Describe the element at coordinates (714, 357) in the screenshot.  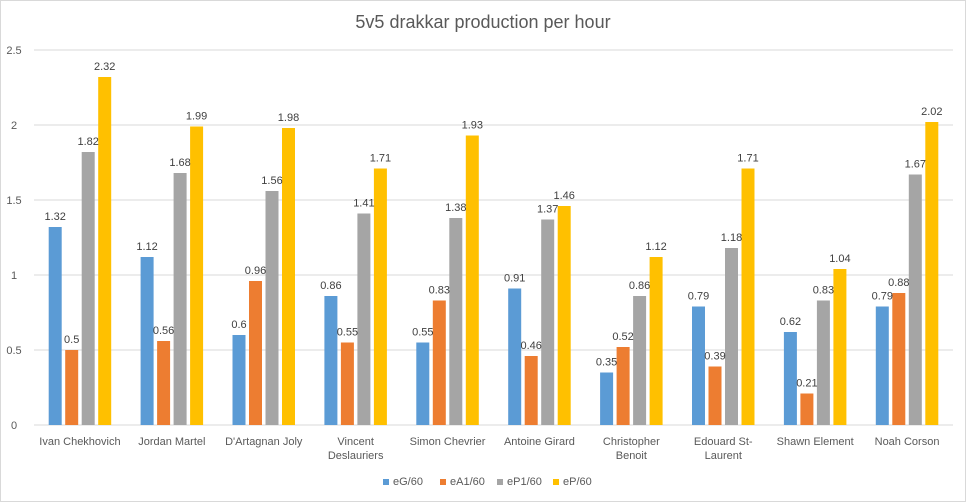
I see `data-label: 0.39` at that location.